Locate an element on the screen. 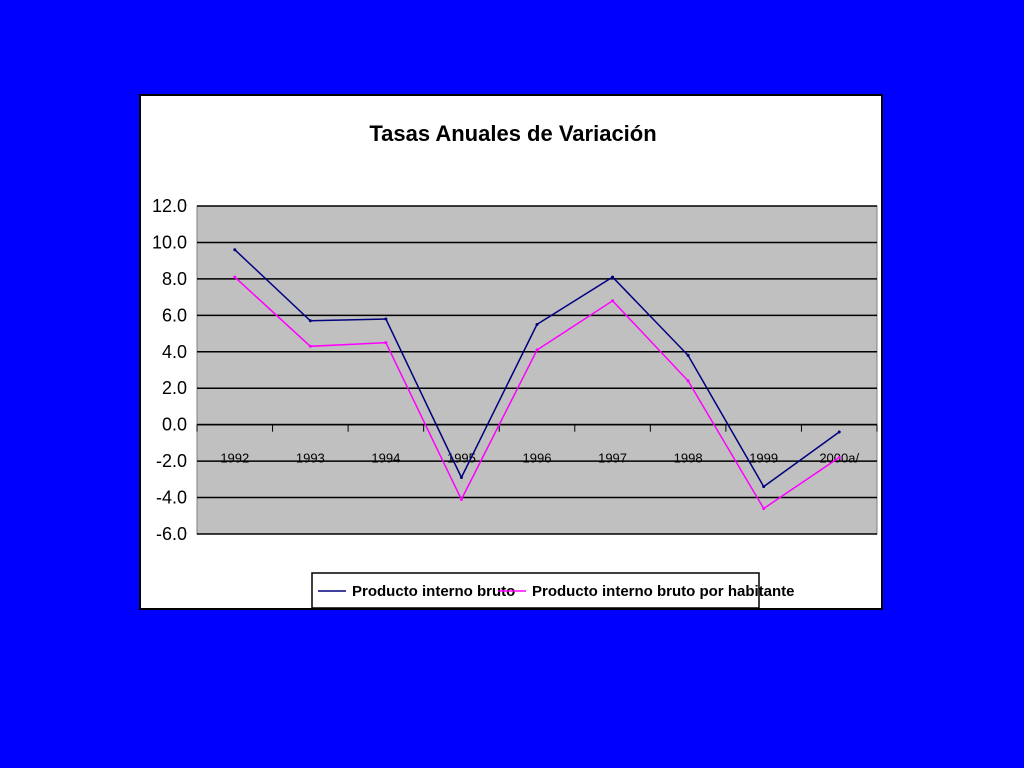 This screenshot has width=1024, height=768. y-axis-ticks: 12.0 10.0 8.0 6.0 4.0 2.0 0.0 -2.0 -4.0 -6.0 is located at coordinates (169, 370).